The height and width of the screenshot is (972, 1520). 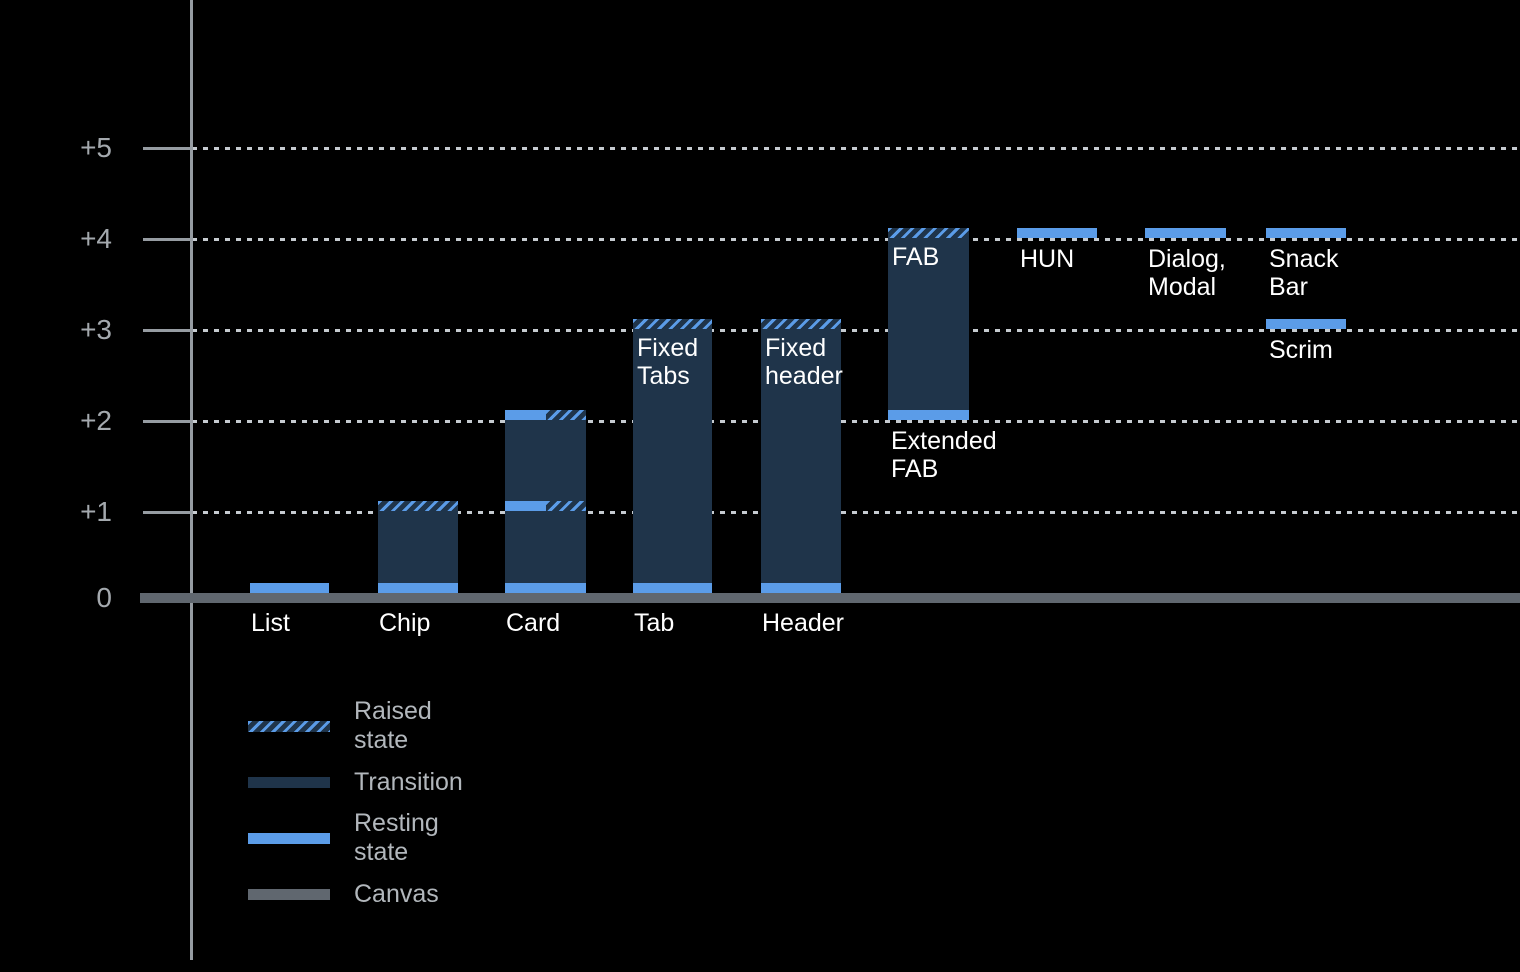 What do you see at coordinates (1187, 273) in the screenshot?
I see `component-label-below-dialog-modal: Dialog, Modal` at bounding box center [1187, 273].